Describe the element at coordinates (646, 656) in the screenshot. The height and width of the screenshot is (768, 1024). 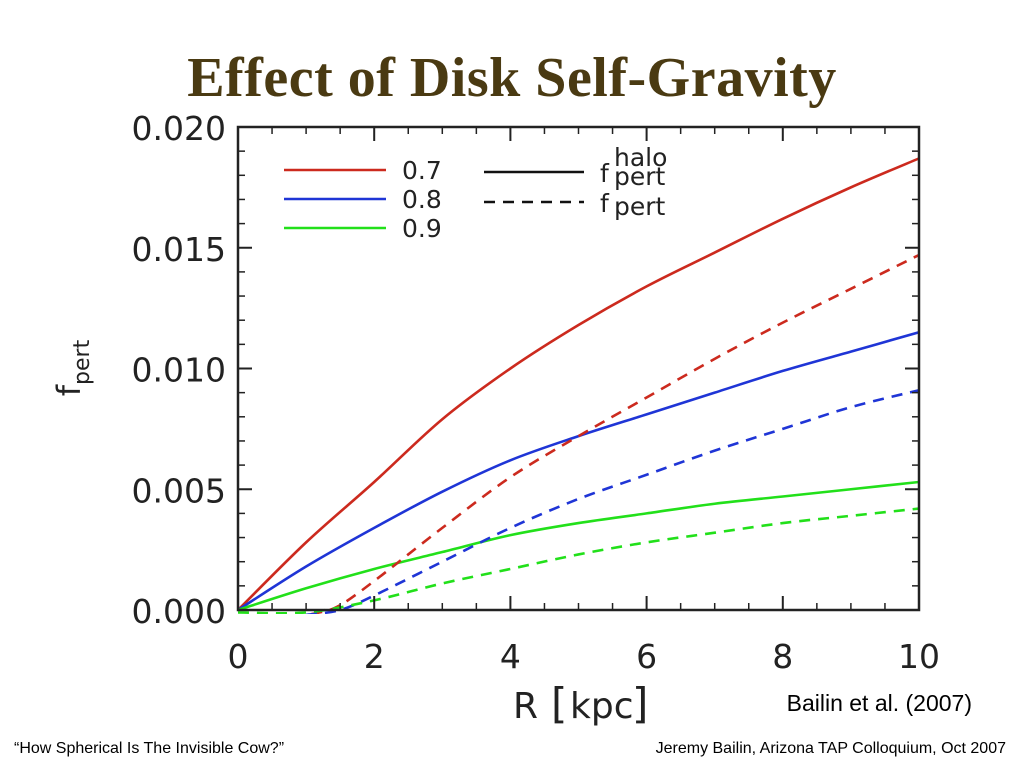
I see `x-tick-label: 6` at that location.